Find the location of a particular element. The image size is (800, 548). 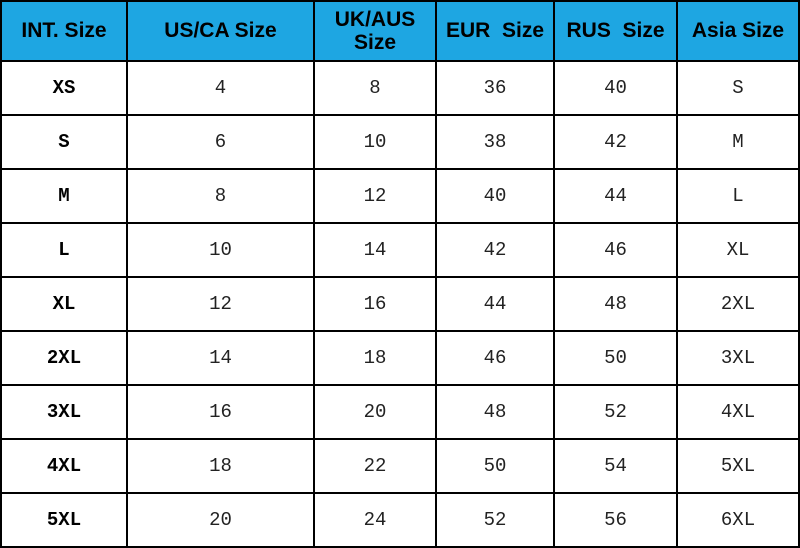

table-cell: XS is located at coordinates (64, 89).